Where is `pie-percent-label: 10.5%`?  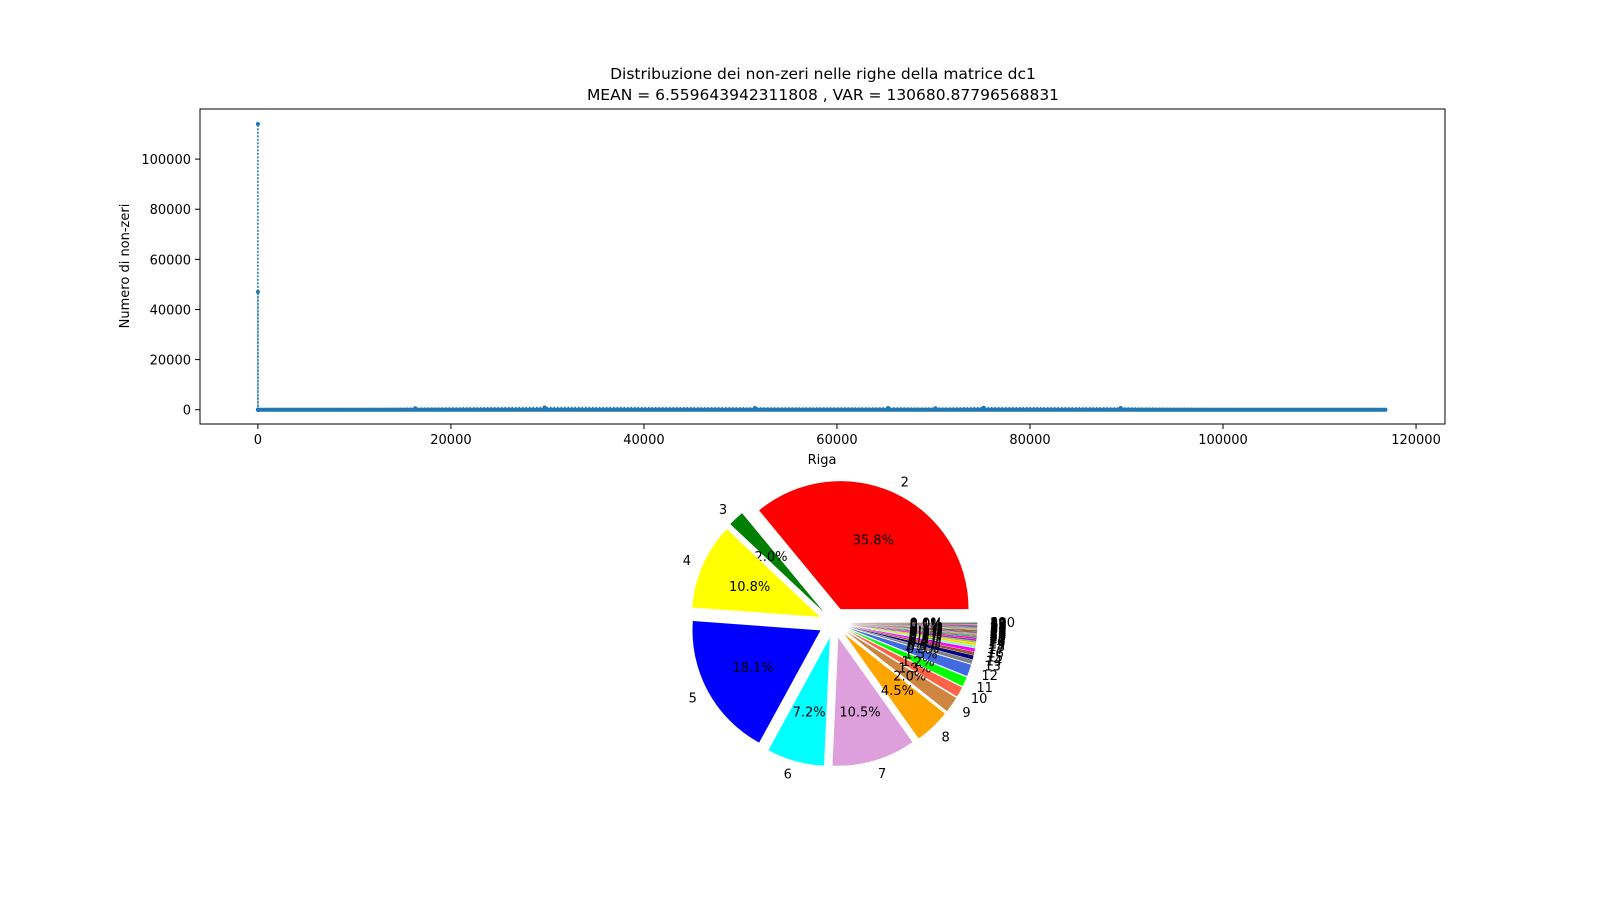
pie-percent-label: 10.5% is located at coordinates (859, 712).